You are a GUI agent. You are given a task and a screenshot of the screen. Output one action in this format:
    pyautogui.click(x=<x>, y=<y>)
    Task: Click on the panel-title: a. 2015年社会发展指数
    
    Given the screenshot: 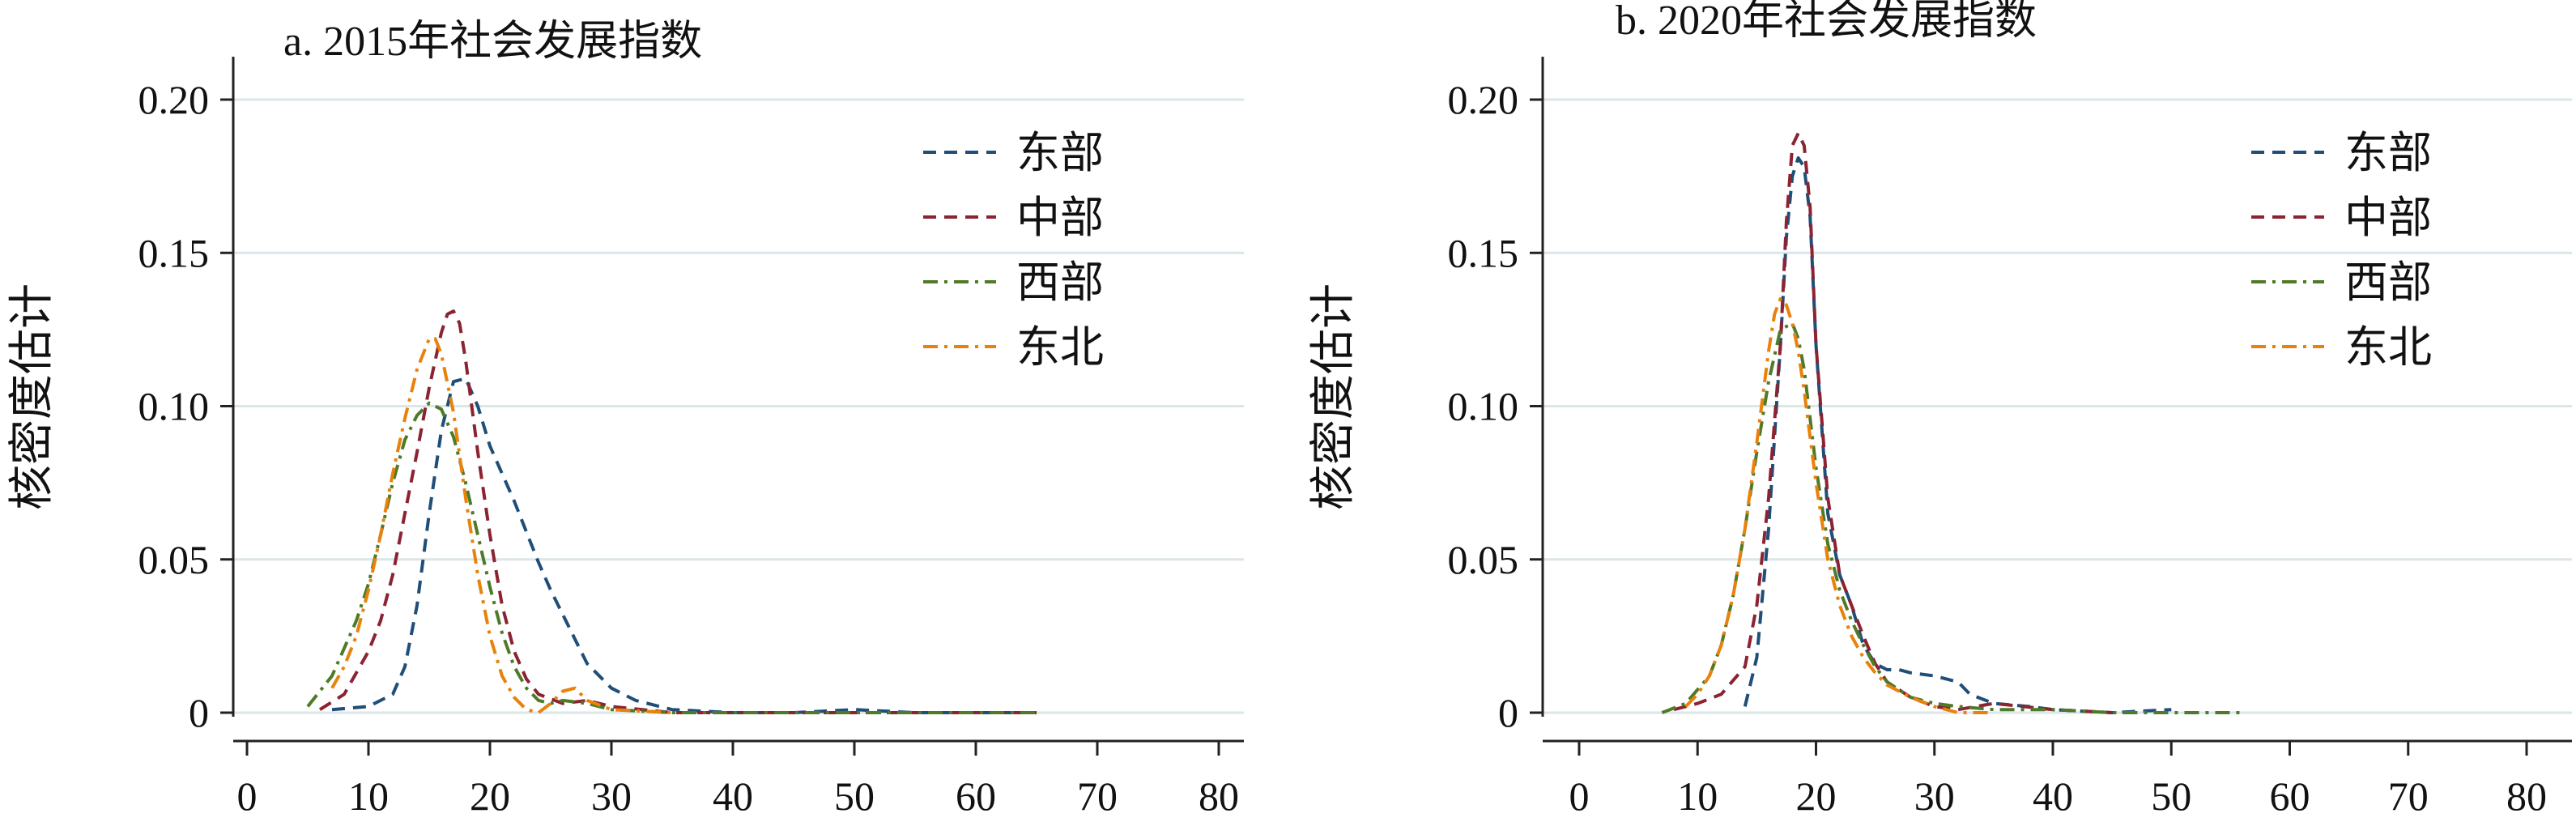 What is the action you would take?
    pyautogui.click(x=492, y=42)
    